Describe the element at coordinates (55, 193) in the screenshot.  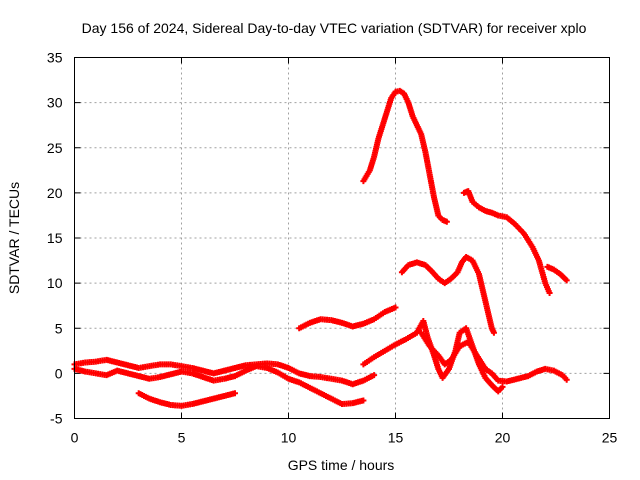
I see `y-tick-label: 20` at that location.